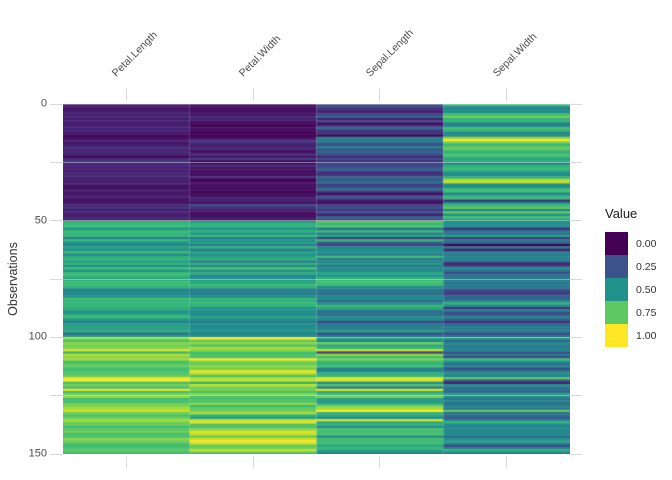 This screenshot has width=672, height=480. Describe the element at coordinates (135, 54) in the screenshot. I see `x-column-label: Petal.Length` at that location.